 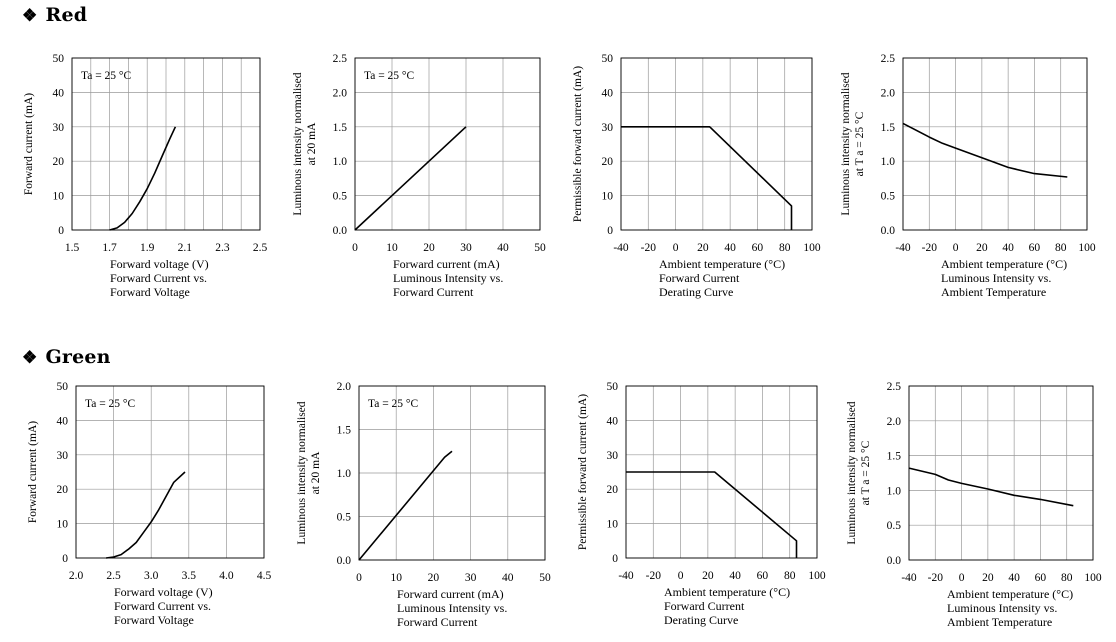 What do you see at coordinates (226, 576) in the screenshot?
I see `x-tick-label: 4.0` at bounding box center [226, 576].